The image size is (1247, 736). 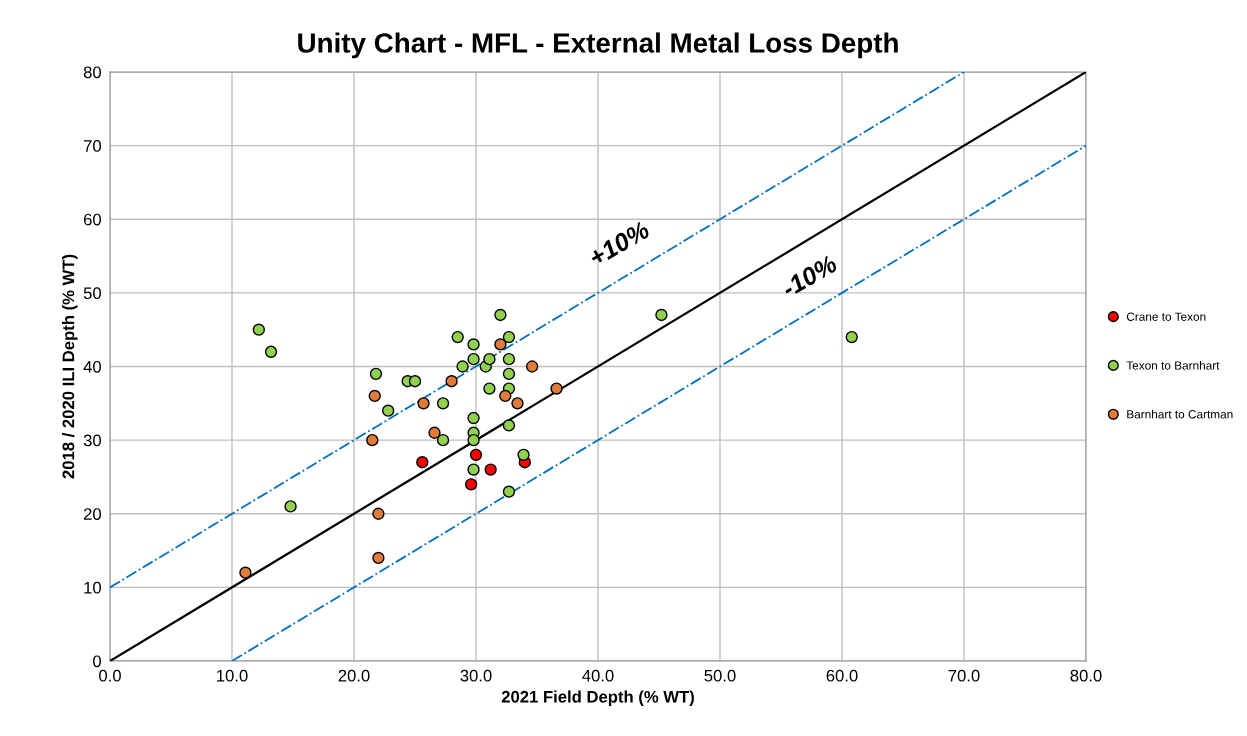 I want to click on y-tick-label: 50, so click(x=92, y=293).